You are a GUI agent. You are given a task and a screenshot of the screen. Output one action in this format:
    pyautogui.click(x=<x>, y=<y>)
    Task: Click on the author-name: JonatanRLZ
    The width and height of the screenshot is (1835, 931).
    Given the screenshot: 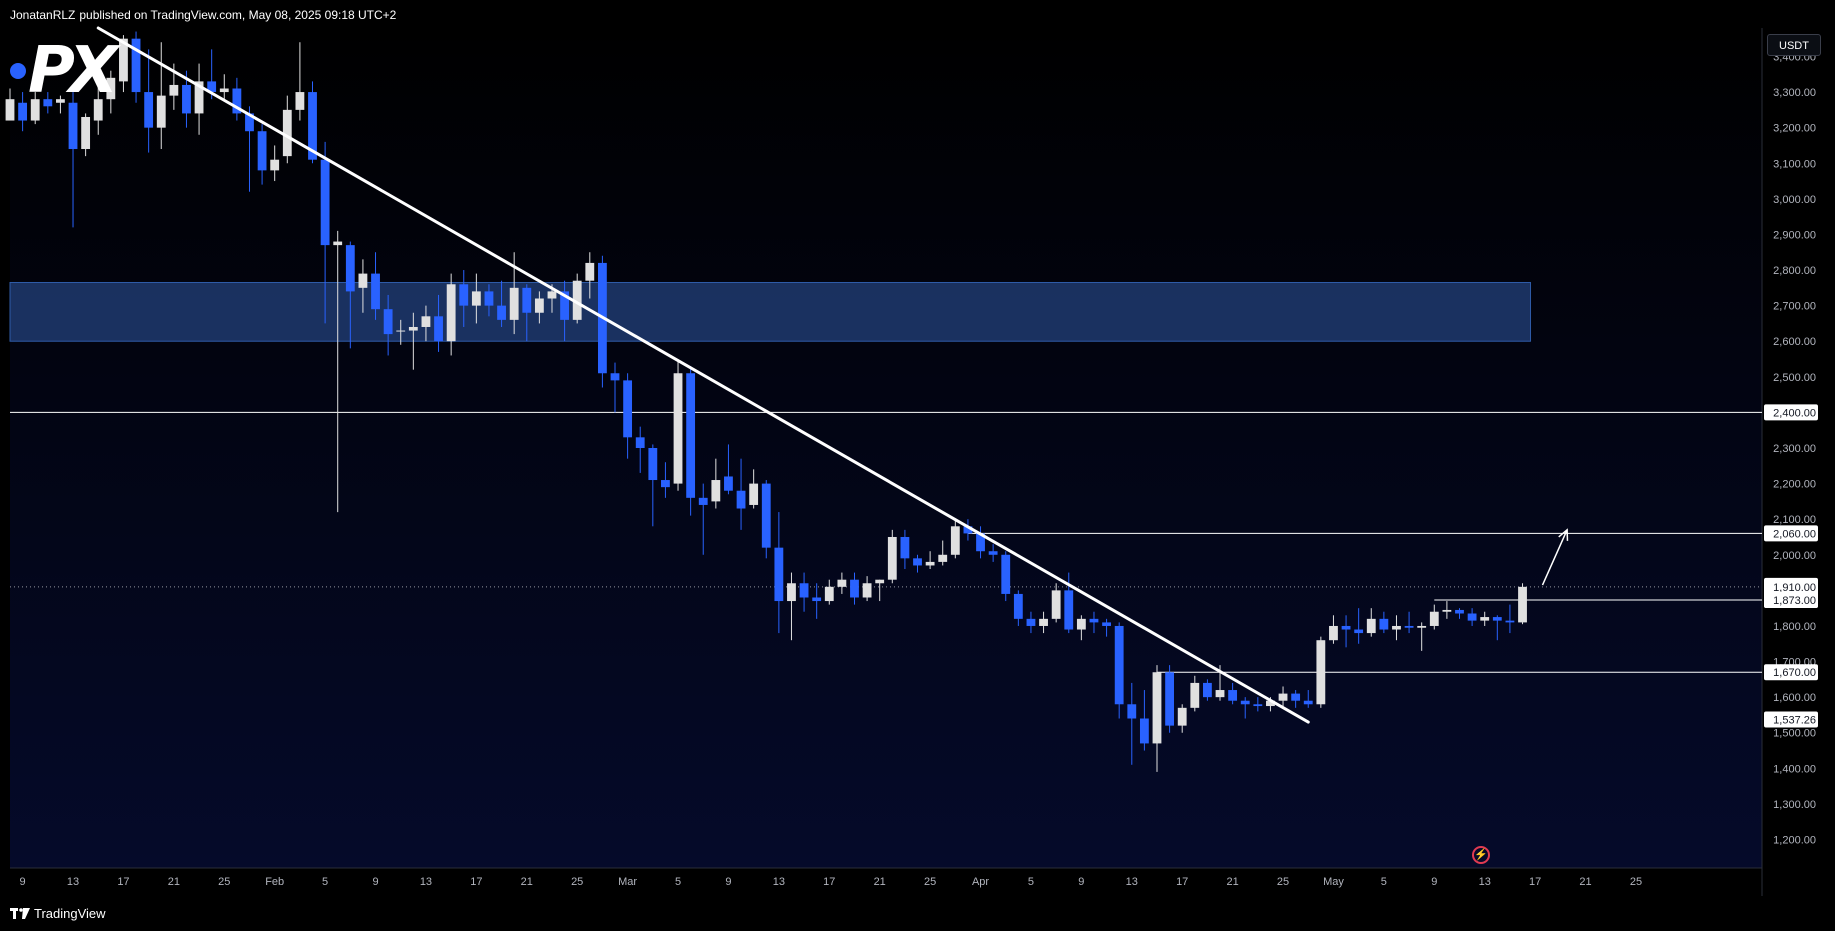 What is the action you would take?
    pyautogui.click(x=43, y=15)
    